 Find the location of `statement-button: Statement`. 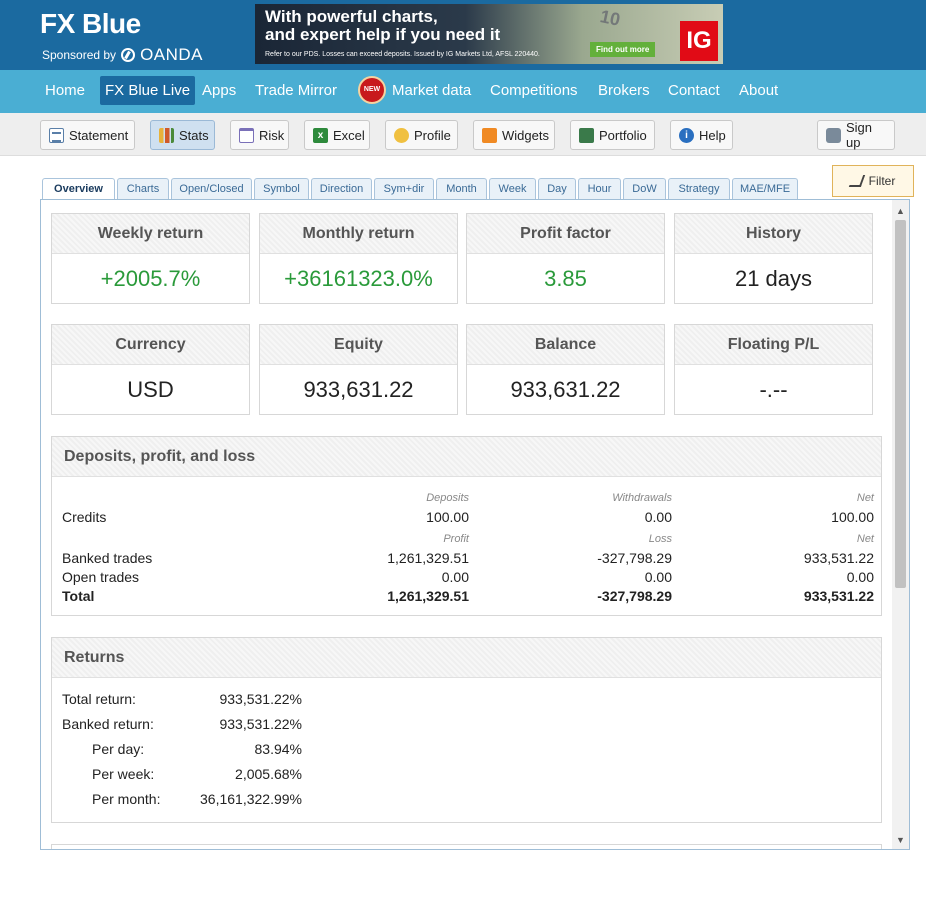

statement-button: Statement is located at coordinates (87, 135).